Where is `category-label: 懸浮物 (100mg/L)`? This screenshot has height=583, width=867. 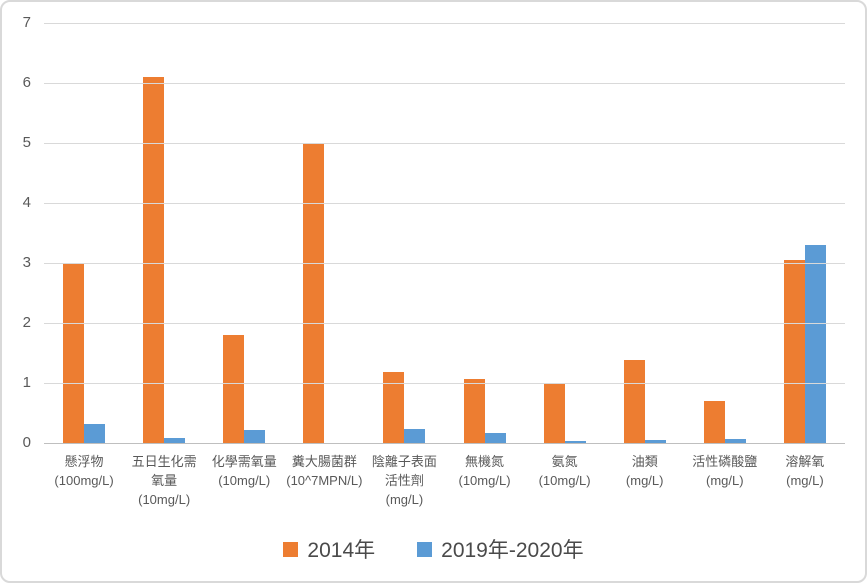 category-label: 懸浮物 (100mg/L) is located at coordinates (84, 471).